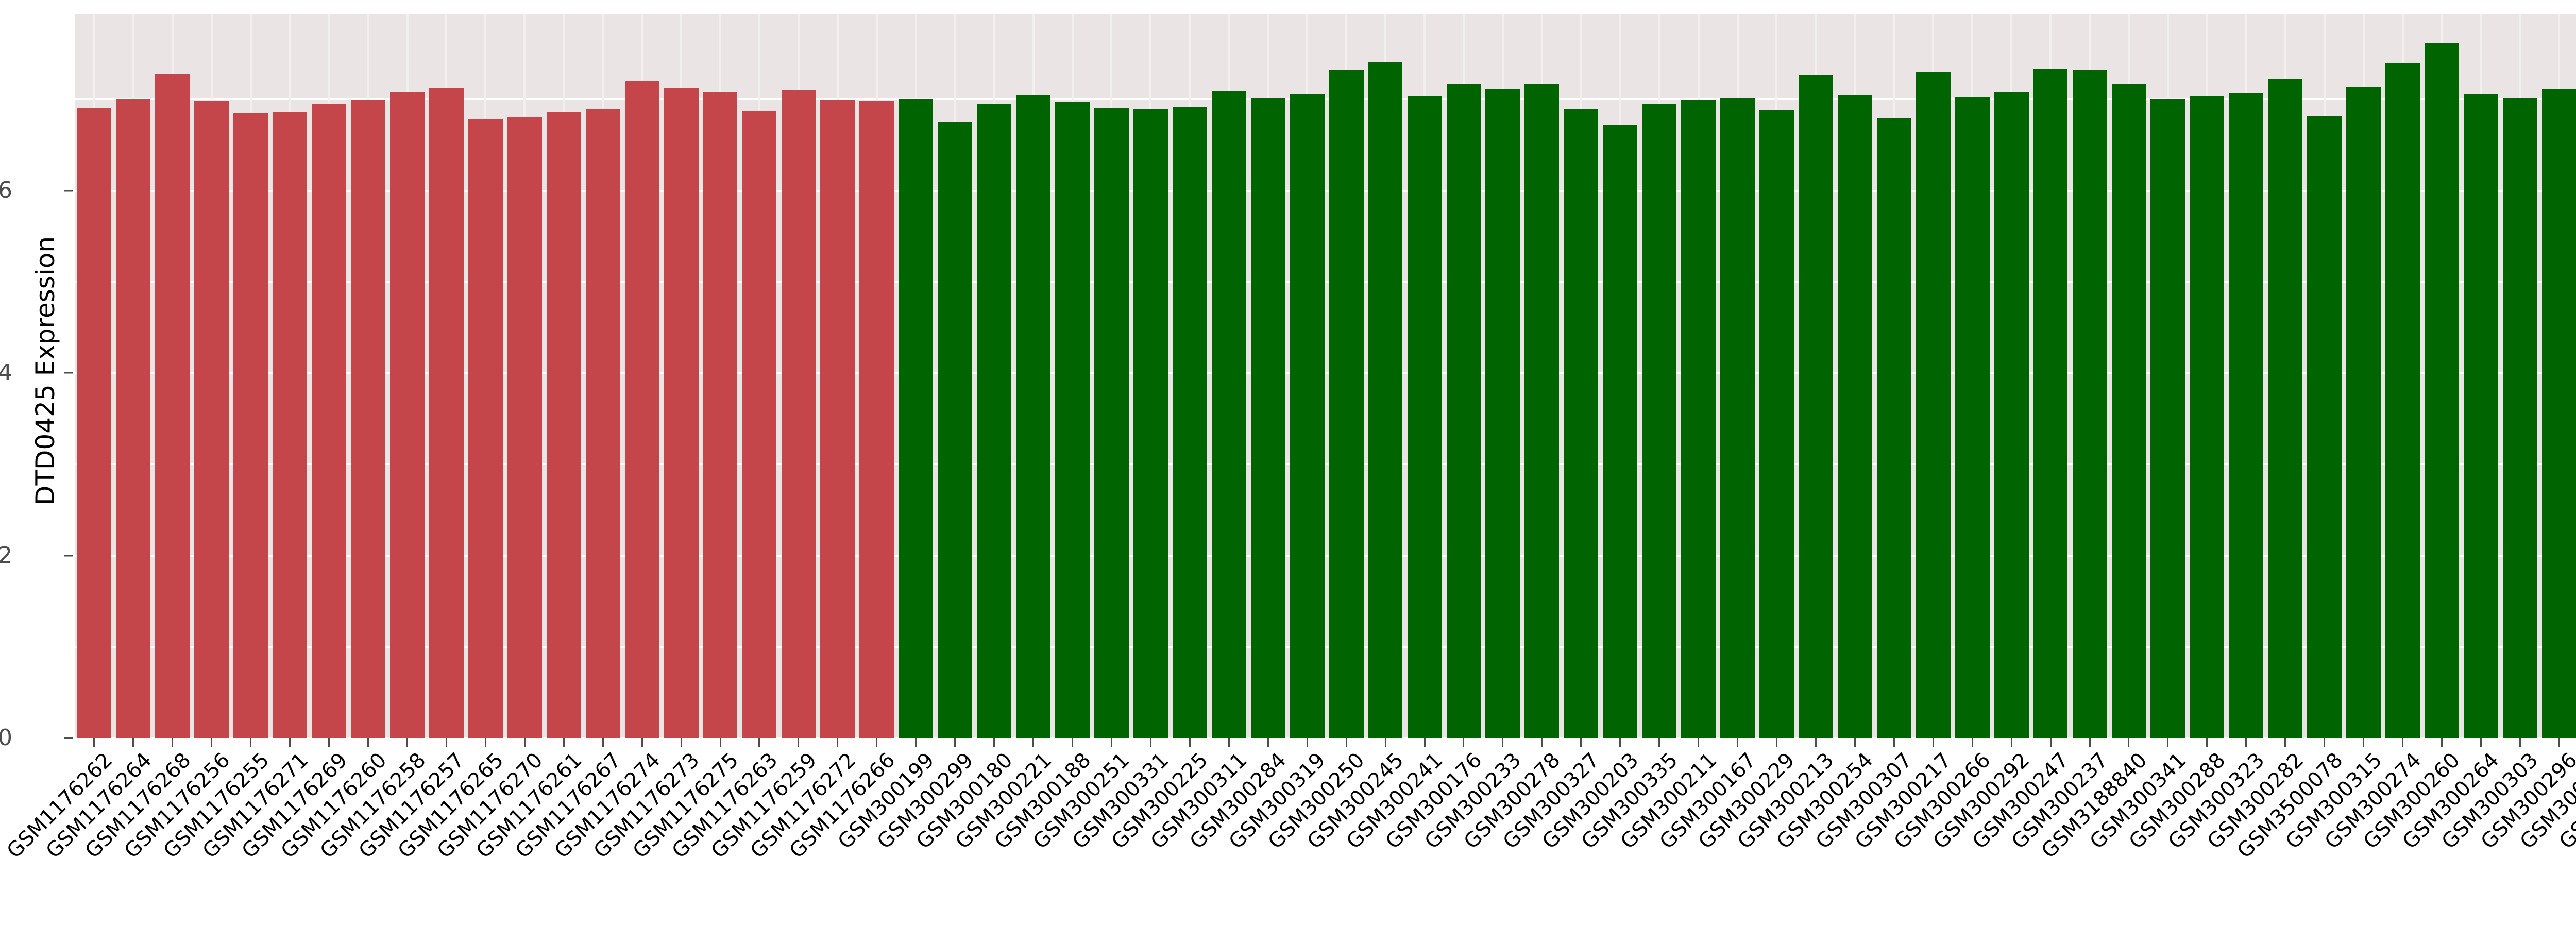 This screenshot has height=927, width=2576. I want to click on y-tick-label: 4, so click(6, 373).